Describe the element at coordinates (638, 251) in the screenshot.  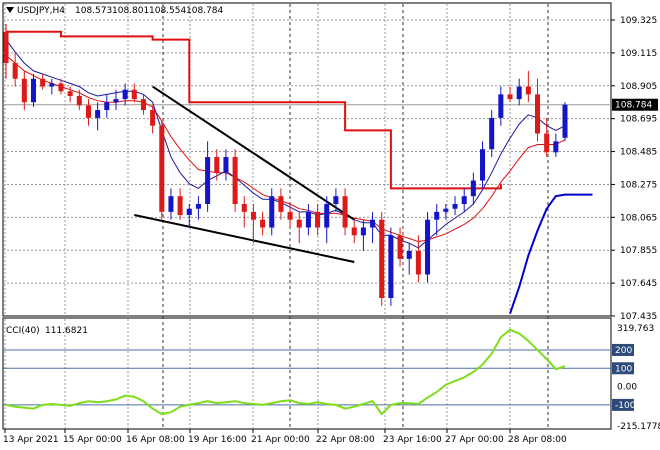
I see `price-tick-label: 107.855` at that location.